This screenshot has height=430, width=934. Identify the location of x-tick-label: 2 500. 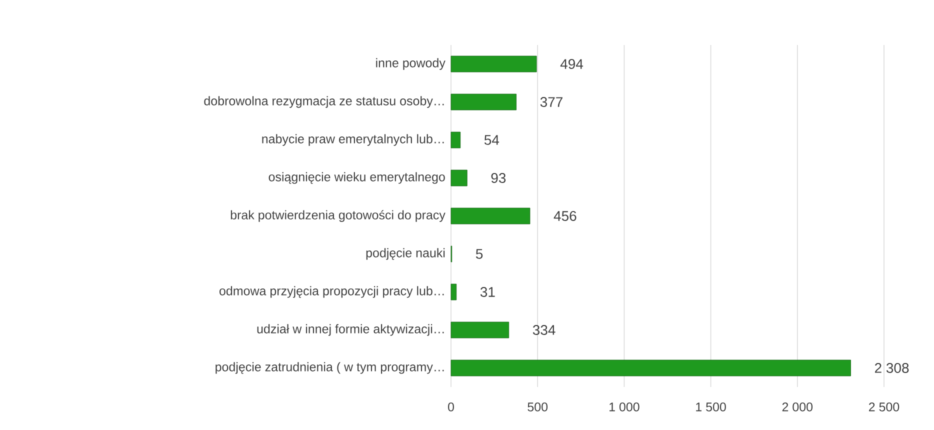
(884, 407).